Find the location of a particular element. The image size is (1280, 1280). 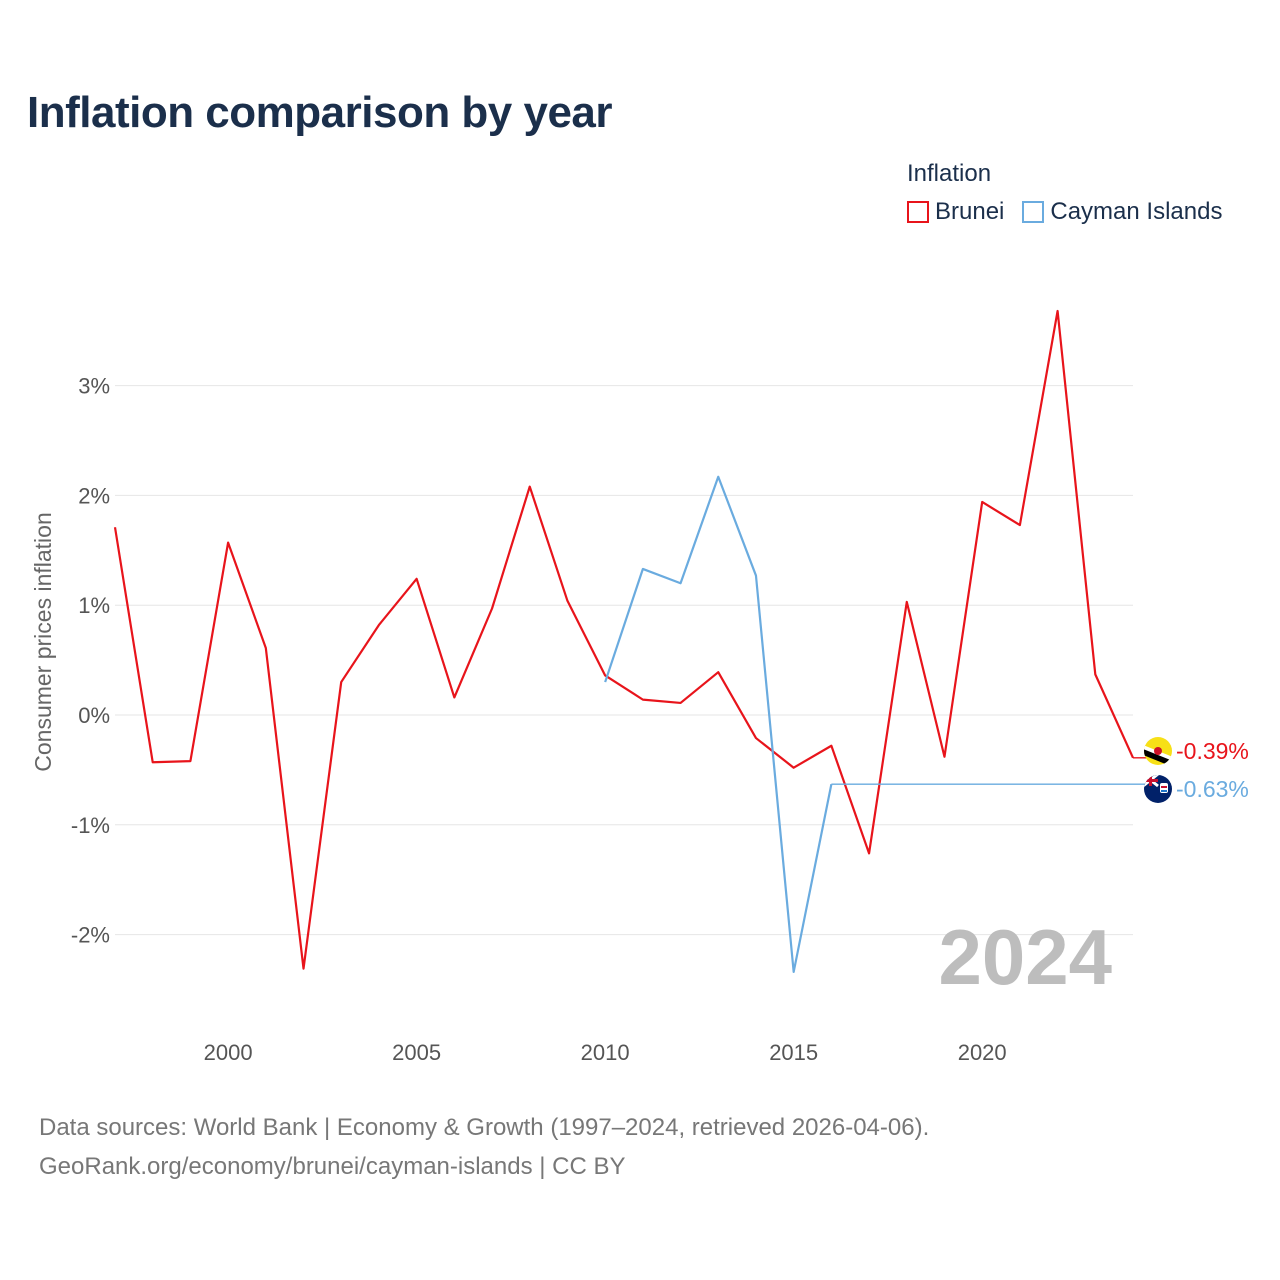

end-markers is located at coordinates (1158, 770).